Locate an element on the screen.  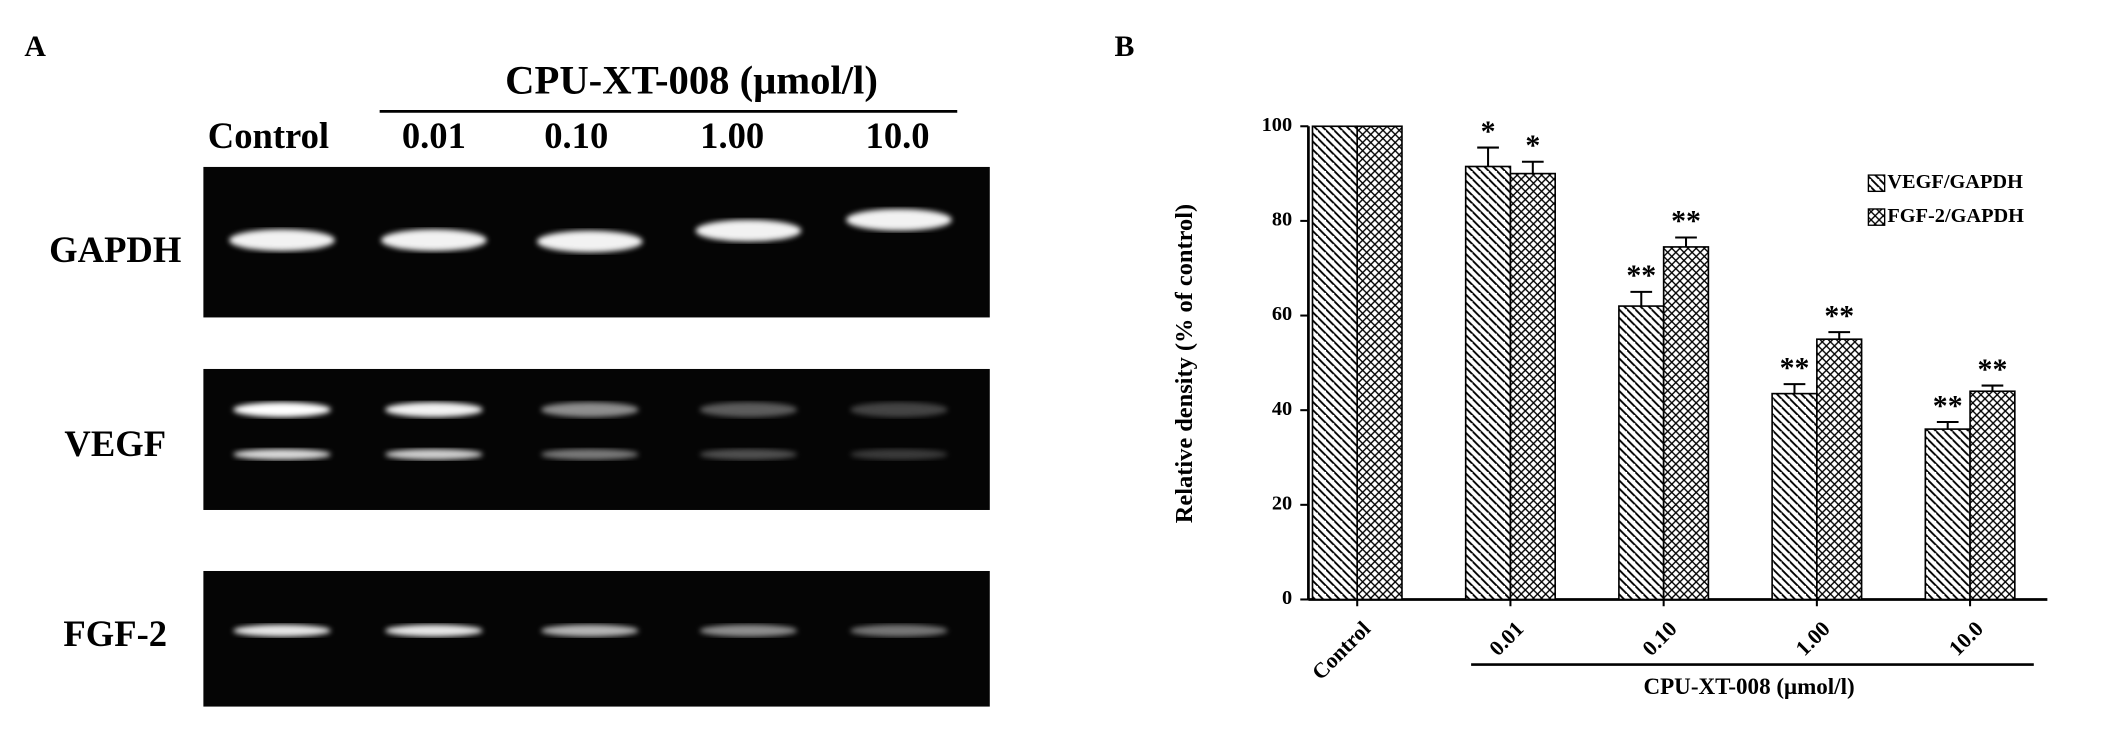
x-tick-label: Control is located at coordinates (1341, 651).